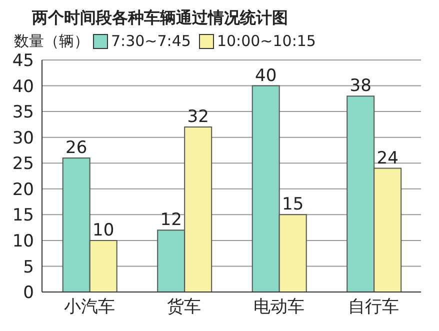 This screenshot has width=439, height=331. What do you see at coordinates (23, 216) in the screenshot?
I see `y-tick-label: 15` at bounding box center [23, 216].